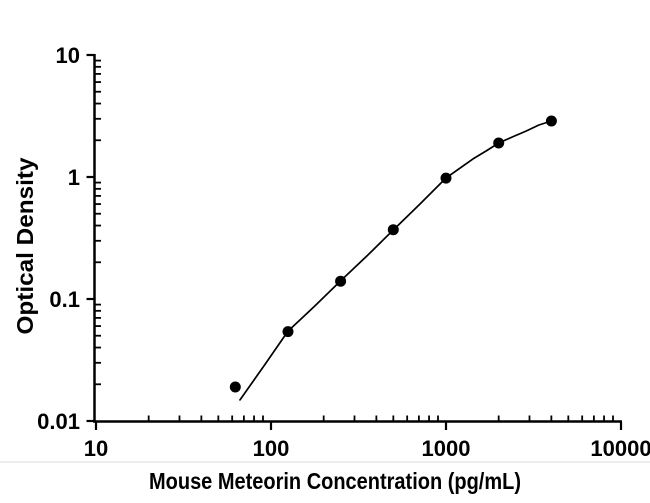 This screenshot has height=503, width=650. What do you see at coordinates (620, 448) in the screenshot?
I see `x-tick-label: 10000` at bounding box center [620, 448].